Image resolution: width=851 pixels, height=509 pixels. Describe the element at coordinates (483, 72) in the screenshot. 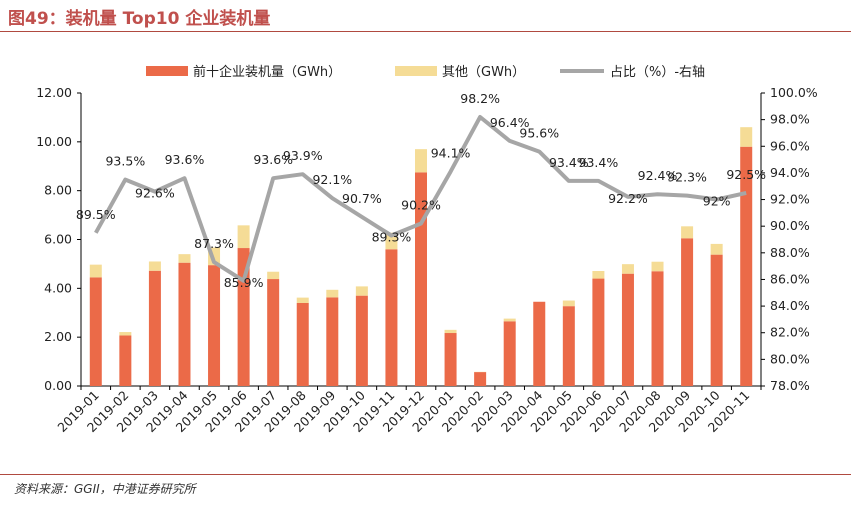

I see `legend-label-others: 其他（GWh）` at that location.